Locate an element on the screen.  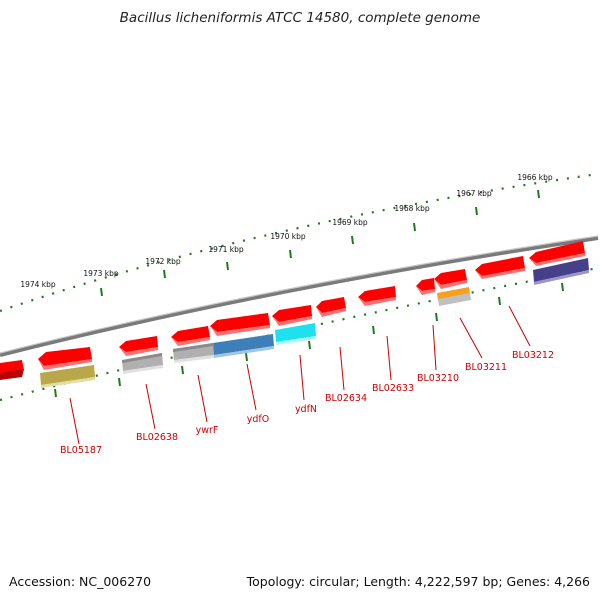
cog-block-steelblue is located at coordinates (243, 344).